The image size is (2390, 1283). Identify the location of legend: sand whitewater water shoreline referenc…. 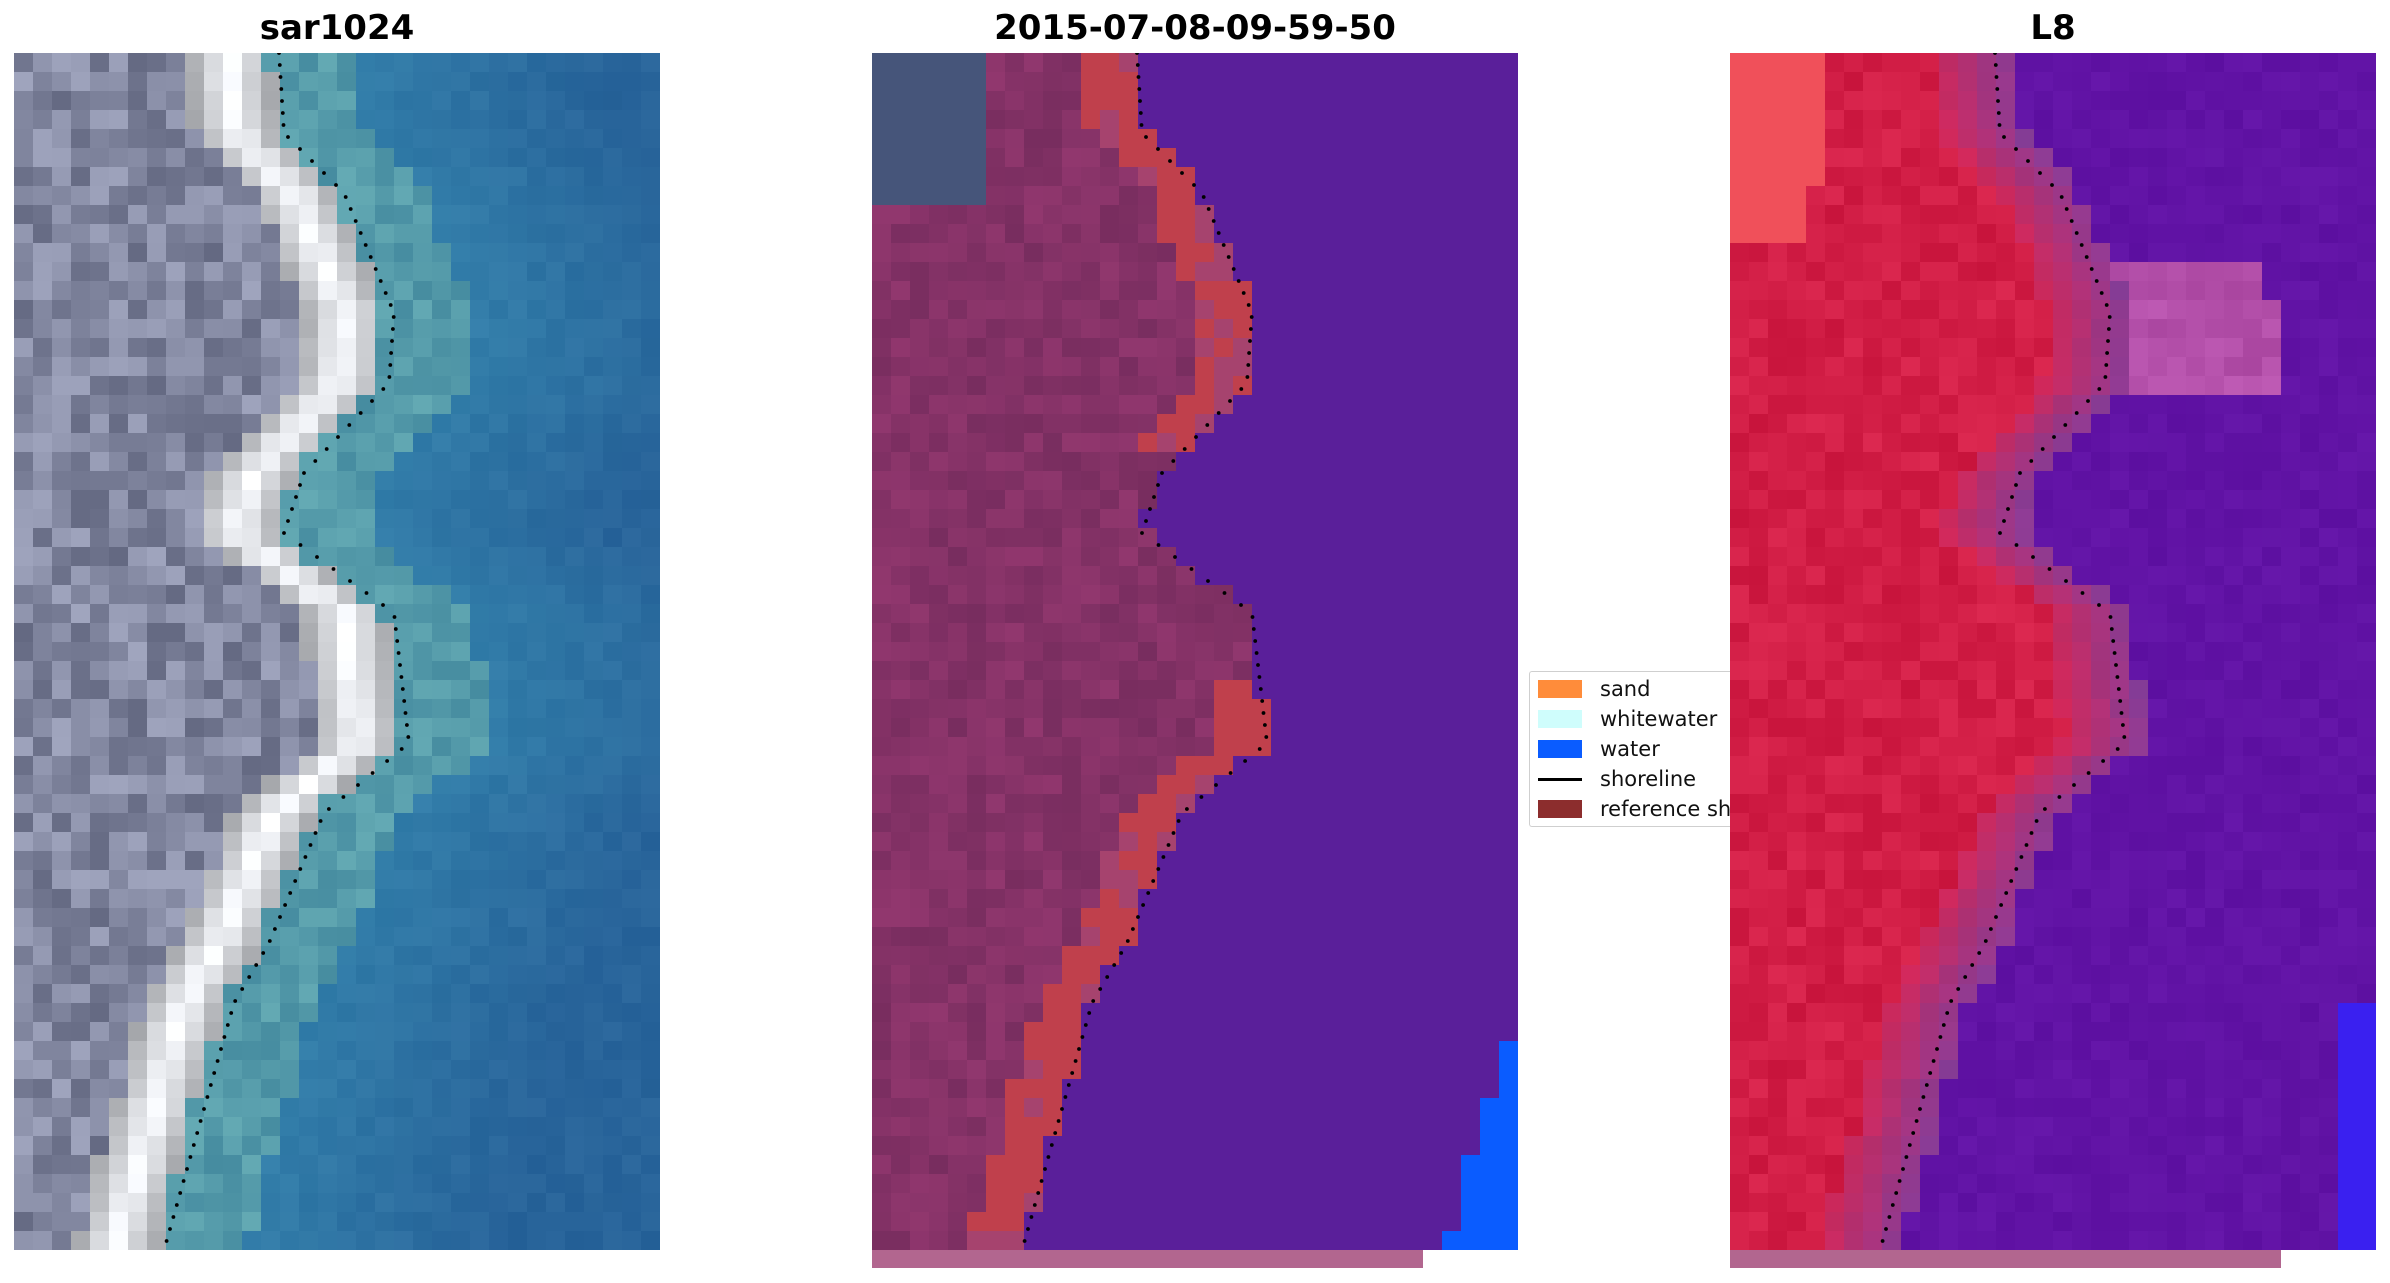
(1629, 749).